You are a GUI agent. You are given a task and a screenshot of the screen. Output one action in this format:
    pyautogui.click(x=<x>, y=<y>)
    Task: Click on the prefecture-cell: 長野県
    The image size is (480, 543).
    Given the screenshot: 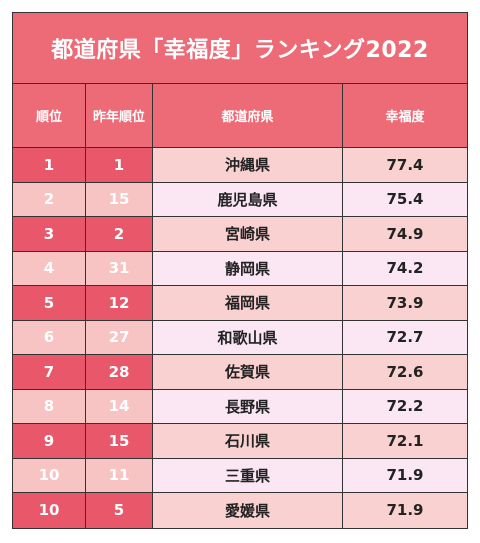 What is the action you would take?
    pyautogui.click(x=248, y=406)
    